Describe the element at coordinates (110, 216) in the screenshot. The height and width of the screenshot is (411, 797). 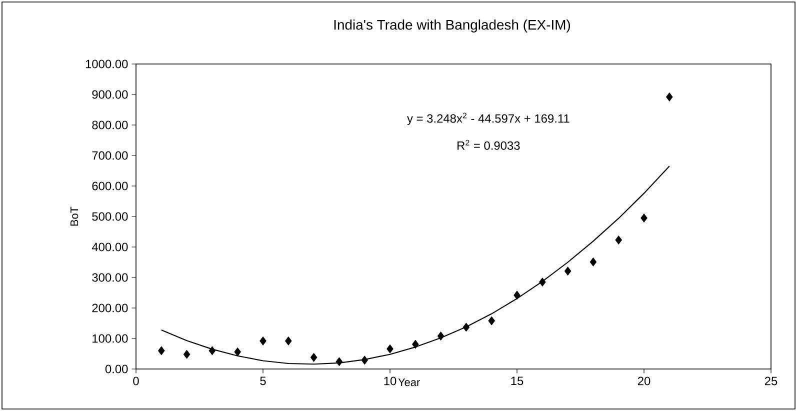
I see `y-tick-label: 500.00` at that location.